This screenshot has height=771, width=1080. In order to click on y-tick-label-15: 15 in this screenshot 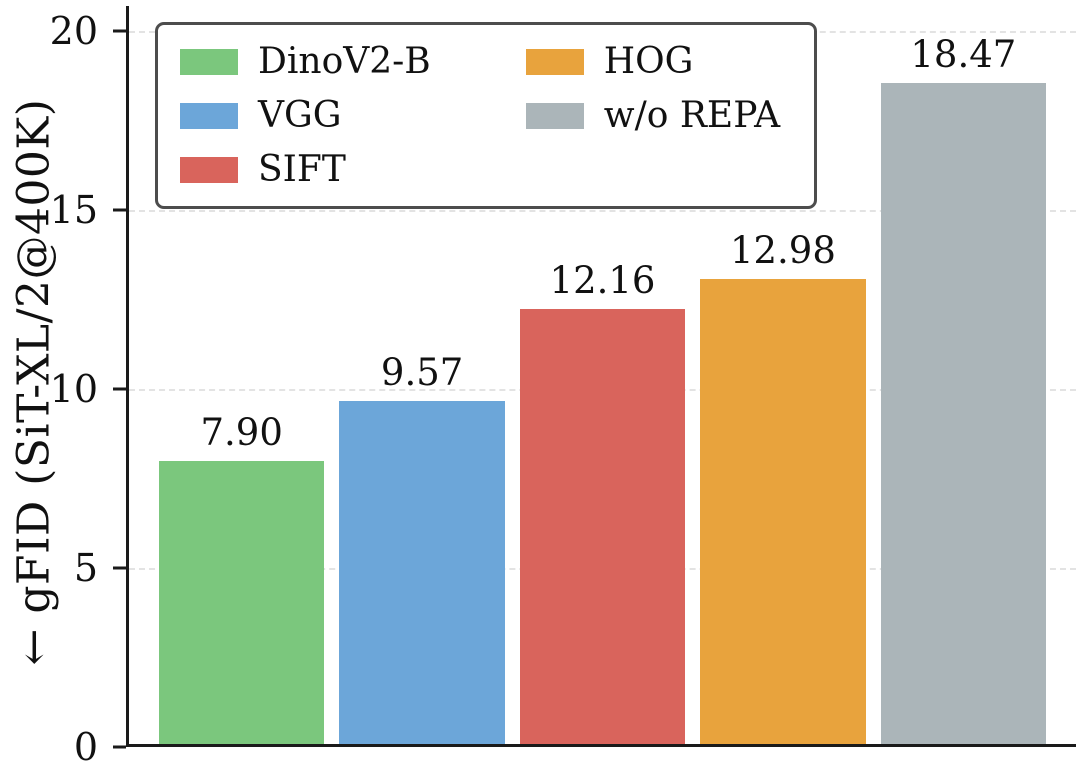, I will do `click(73, 210)`.